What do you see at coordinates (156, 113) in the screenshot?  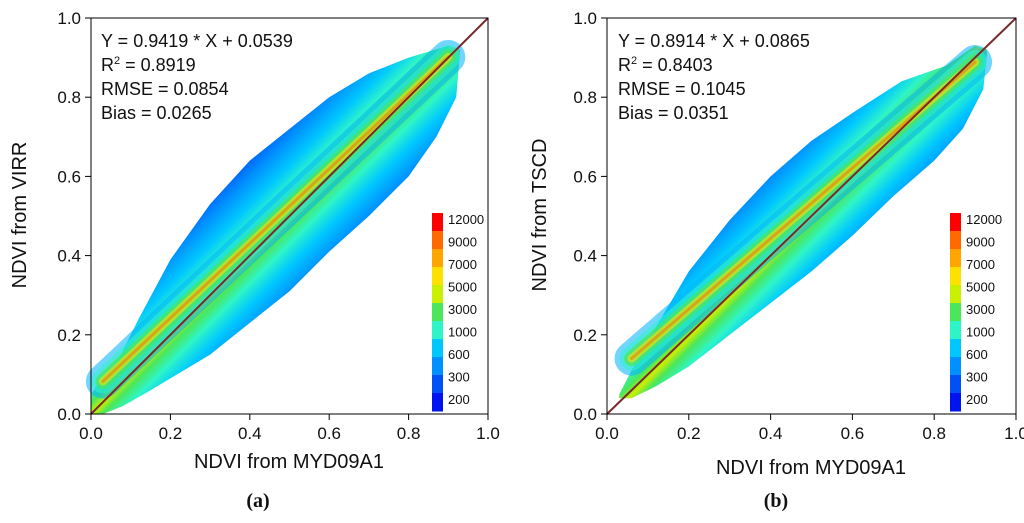 I see `bias-a: Bias = 0.0265` at bounding box center [156, 113].